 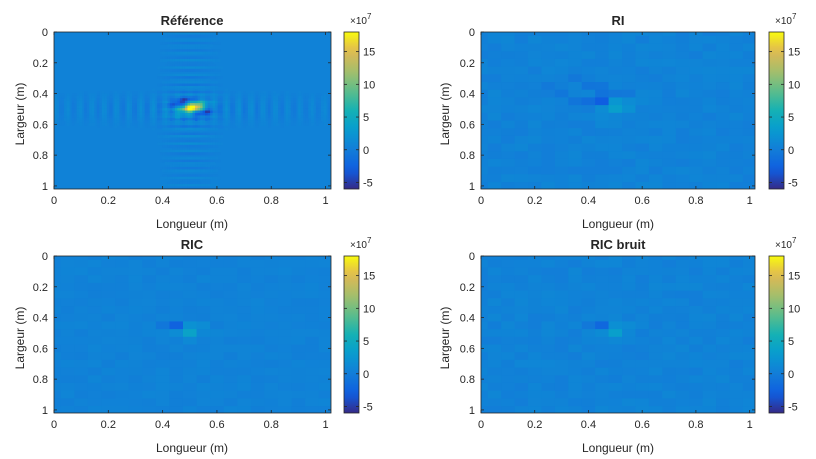 What do you see at coordinates (40, 64) in the screenshot?
I see `y-tick-label: 0.2` at bounding box center [40, 64].